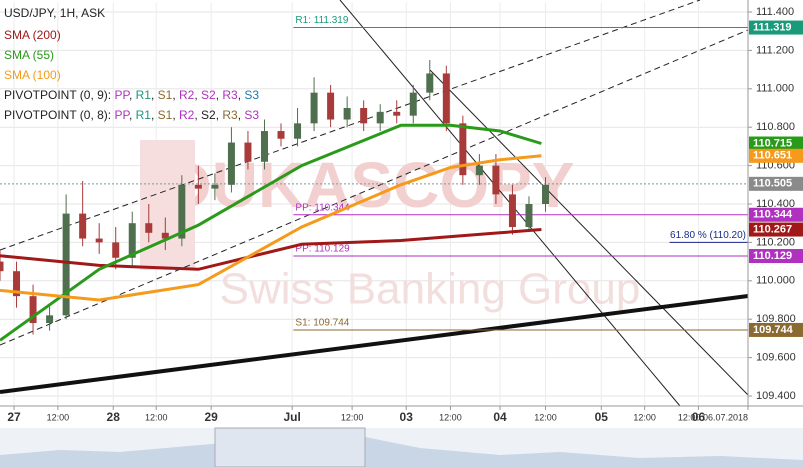 This screenshot has width=803, height=467. What do you see at coordinates (292, 417) in the screenshot?
I see `x-tick-label: Jul` at bounding box center [292, 417].